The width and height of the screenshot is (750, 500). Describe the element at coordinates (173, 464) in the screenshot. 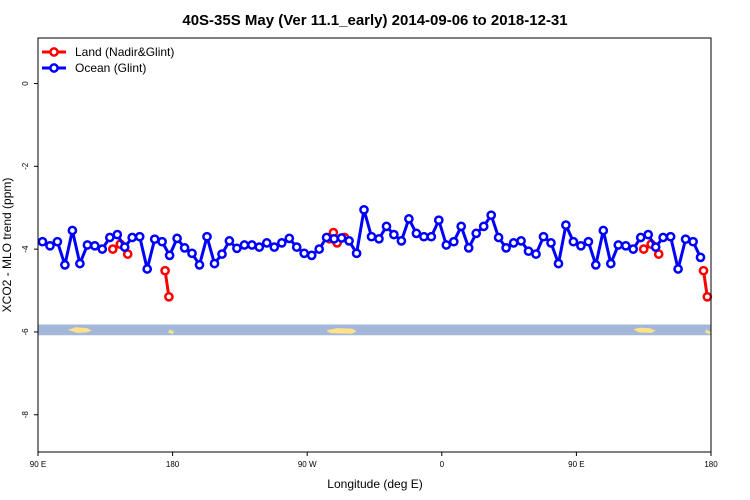

I see `x-tick-label-1: 180` at that location.